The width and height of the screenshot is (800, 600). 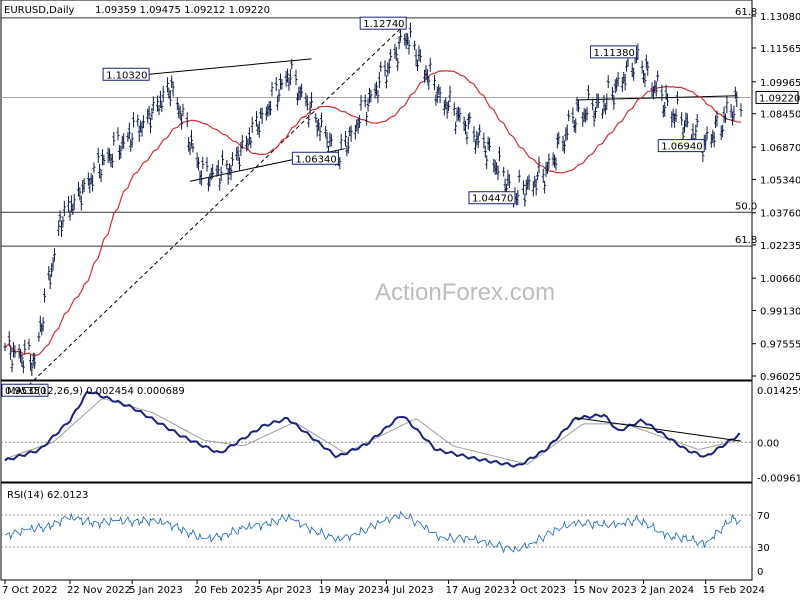 I want to click on macd-panel-title: MACD(12,26,9) 0.002454 0.000689, so click(x=96, y=391).